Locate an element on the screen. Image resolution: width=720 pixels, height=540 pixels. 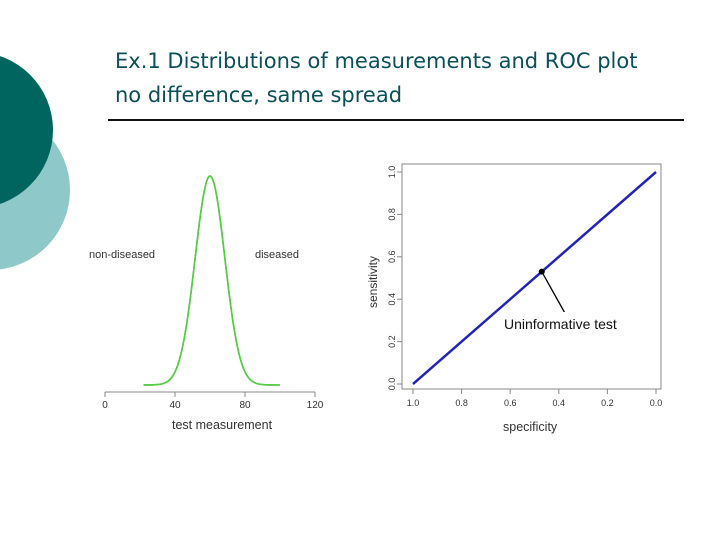
x-ticks: 0 40 80 120 is located at coordinates (213, 401).